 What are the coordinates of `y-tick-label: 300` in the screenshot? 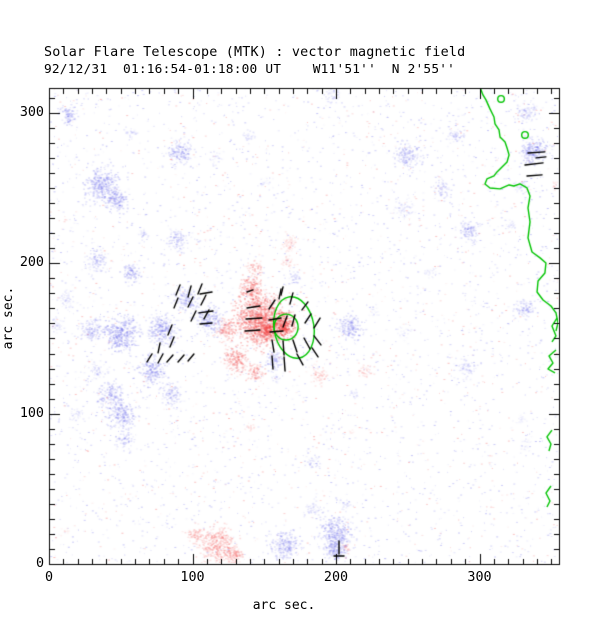 It's located at (31, 112).